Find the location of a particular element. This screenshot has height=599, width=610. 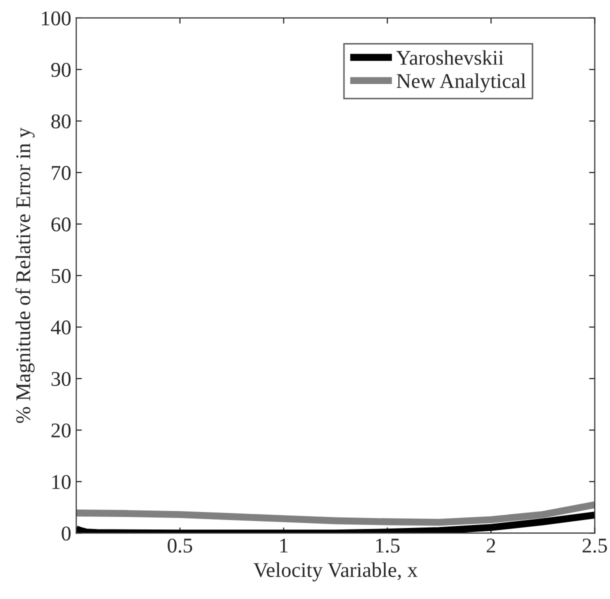

y-tick-label: 30 is located at coordinates (61, 379).